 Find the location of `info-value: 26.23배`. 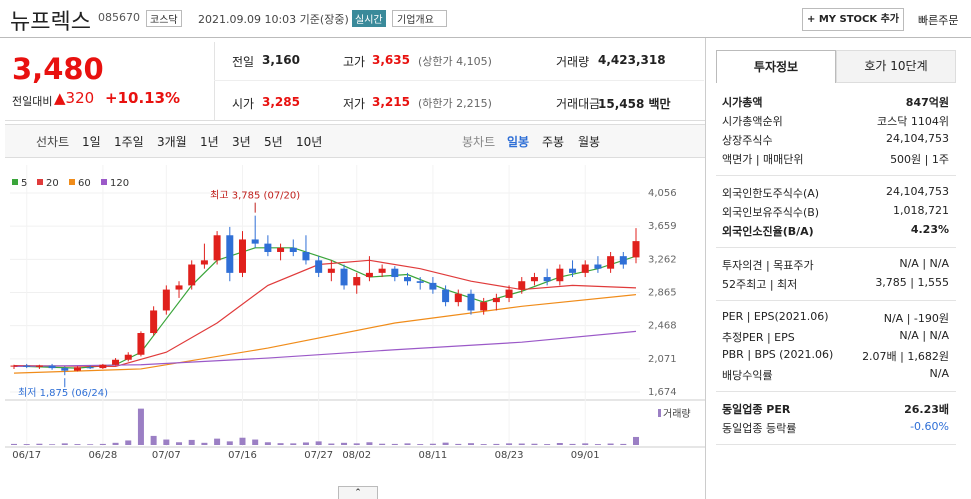

info-value: 26.23배 is located at coordinates (926, 409).